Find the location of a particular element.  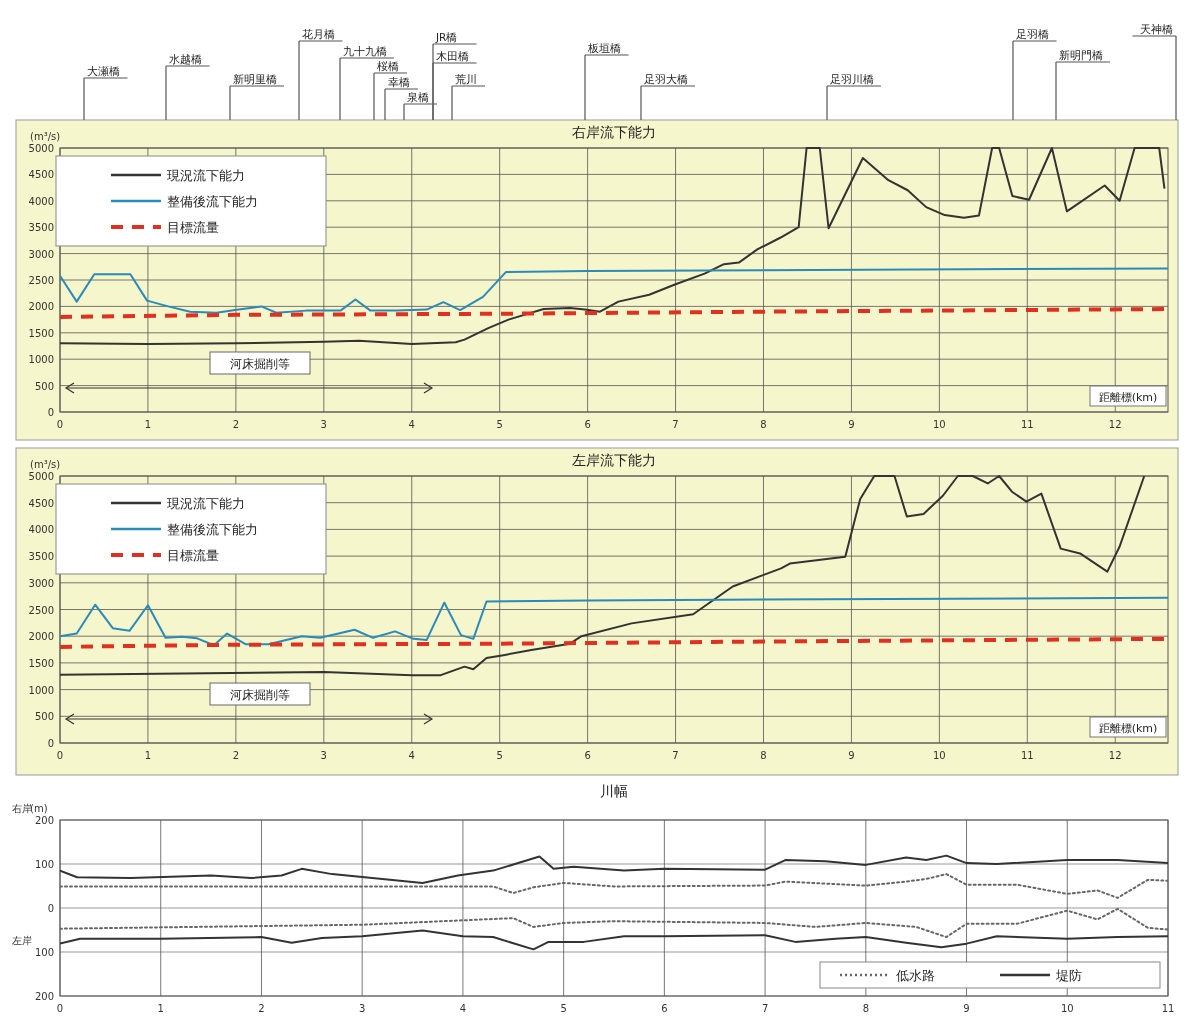

text: JR橋 is located at coordinates (446, 37).